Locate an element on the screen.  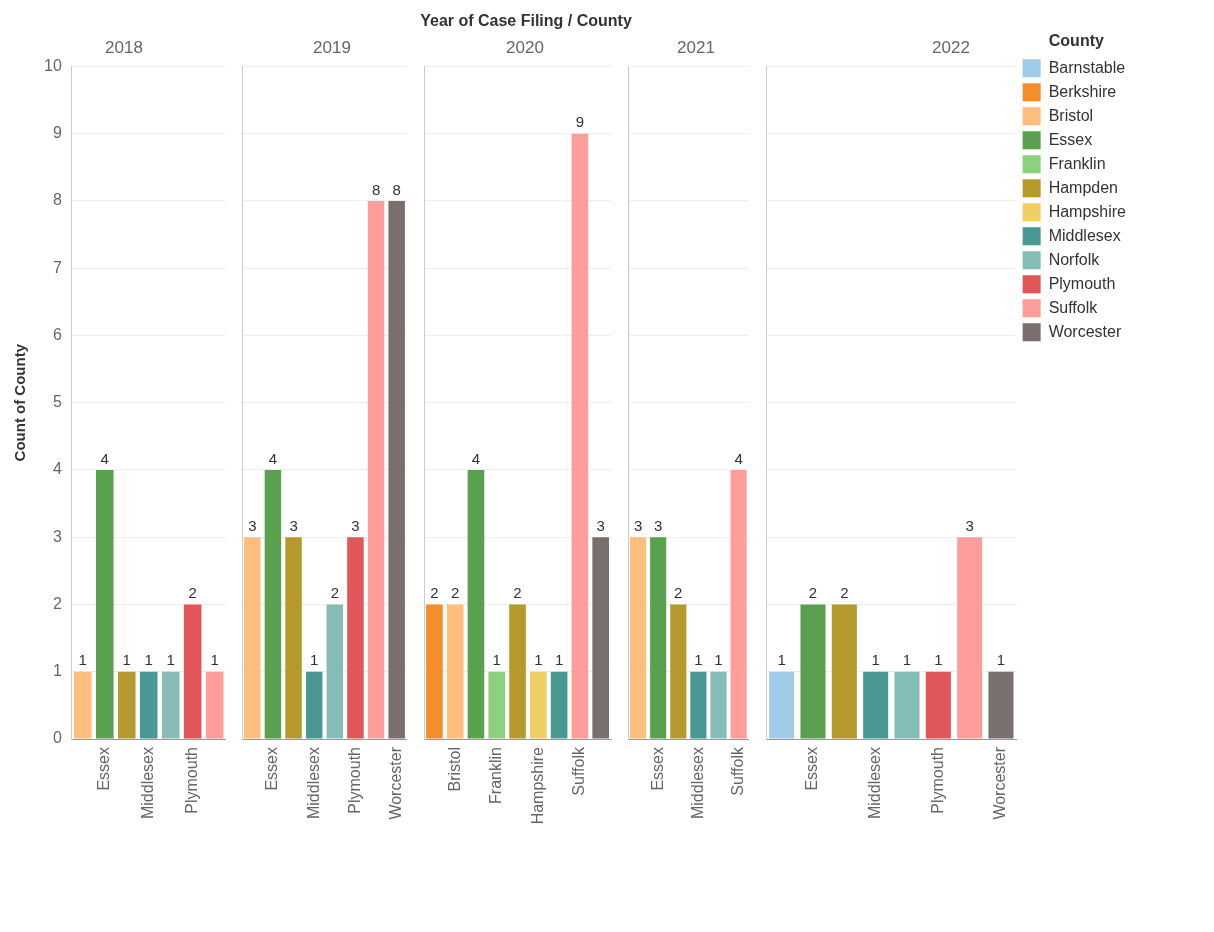
legend-label: Hampden is located at coordinates (1083, 187).